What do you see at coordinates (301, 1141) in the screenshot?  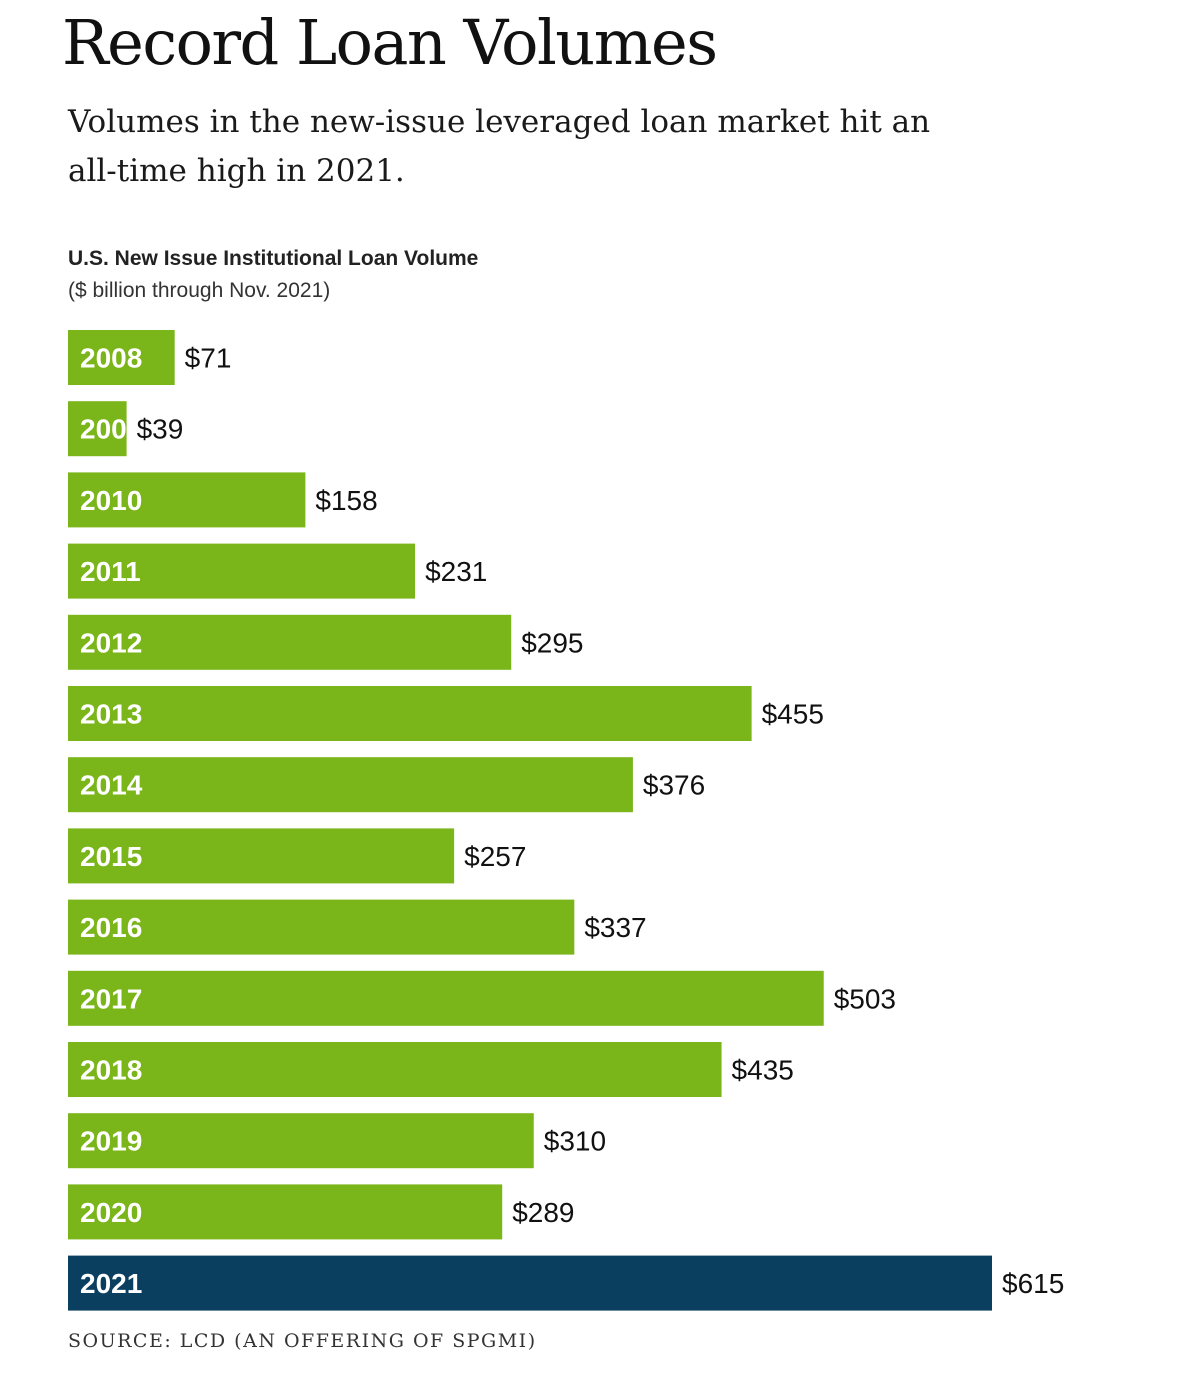 I see `bar-2019` at bounding box center [301, 1141].